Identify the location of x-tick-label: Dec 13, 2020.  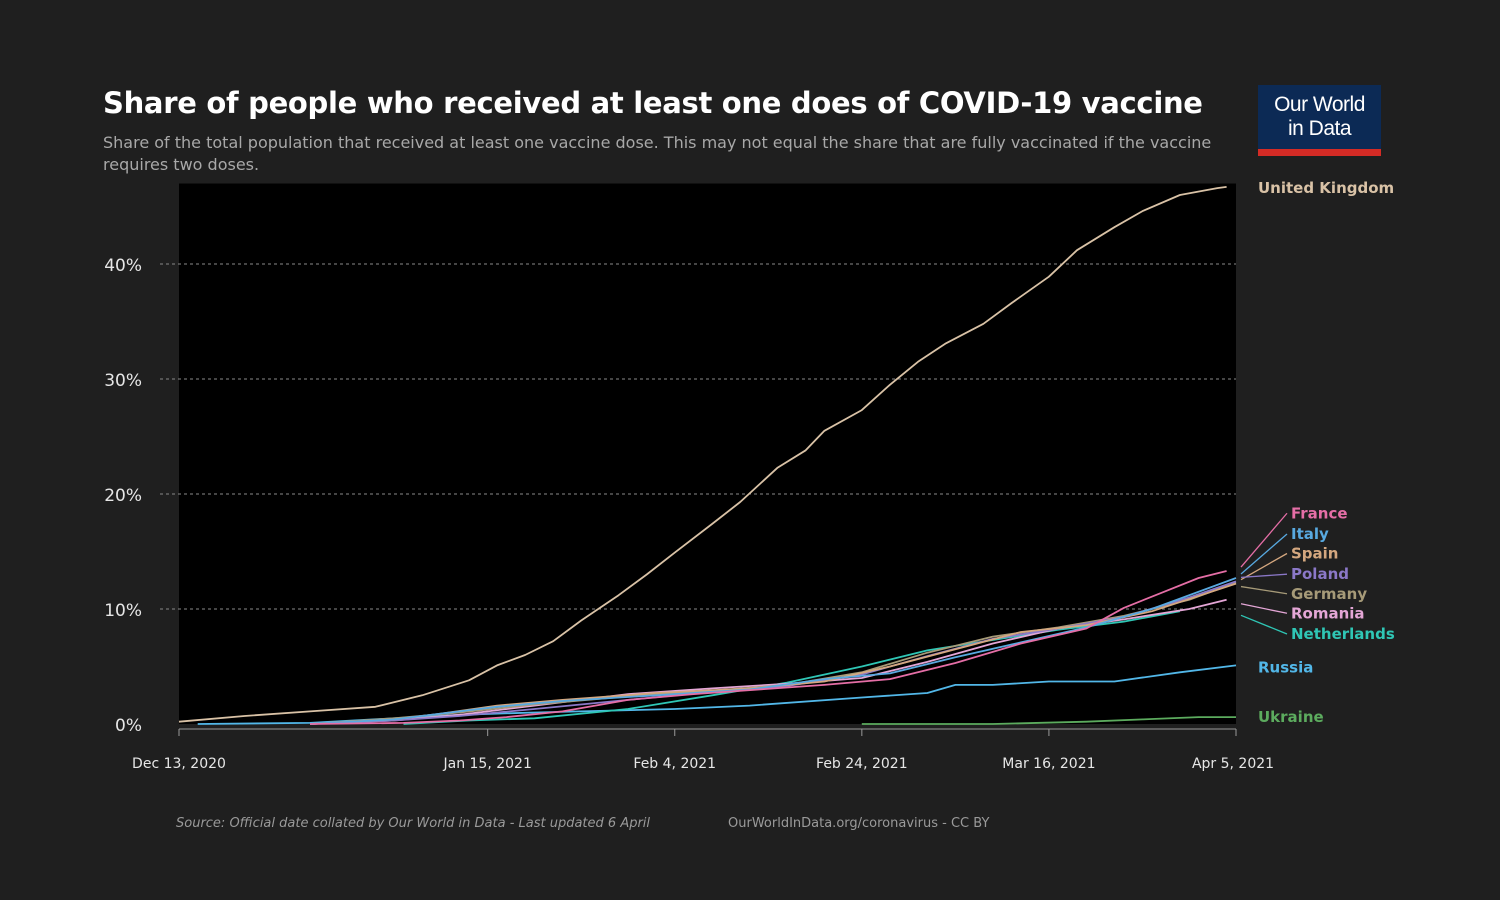
(179, 764).